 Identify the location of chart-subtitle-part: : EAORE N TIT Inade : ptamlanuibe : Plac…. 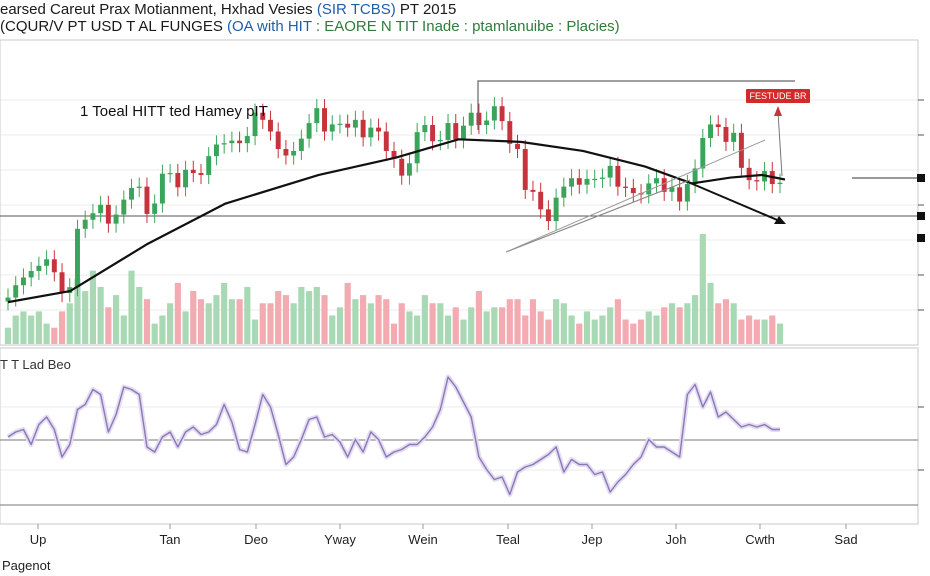
(465, 26).